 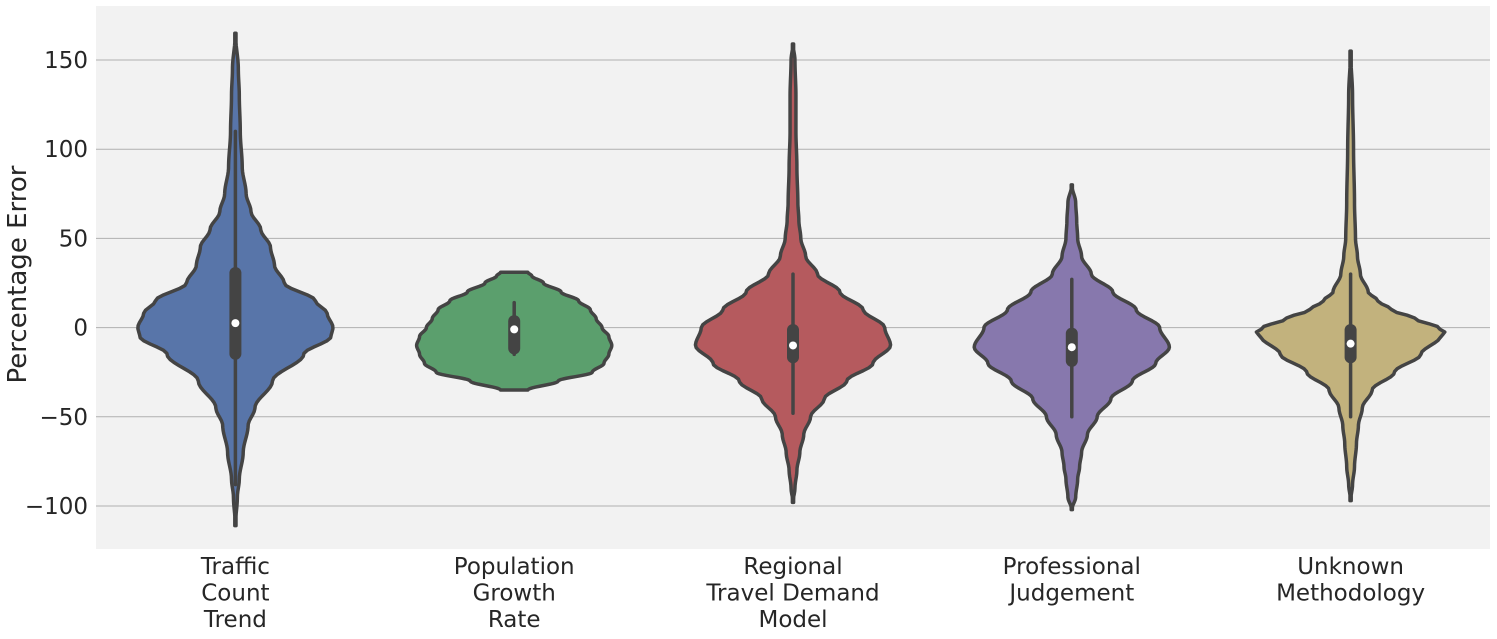 What do you see at coordinates (63, 418) in the screenshot?
I see `y-tick-label: −50` at bounding box center [63, 418].